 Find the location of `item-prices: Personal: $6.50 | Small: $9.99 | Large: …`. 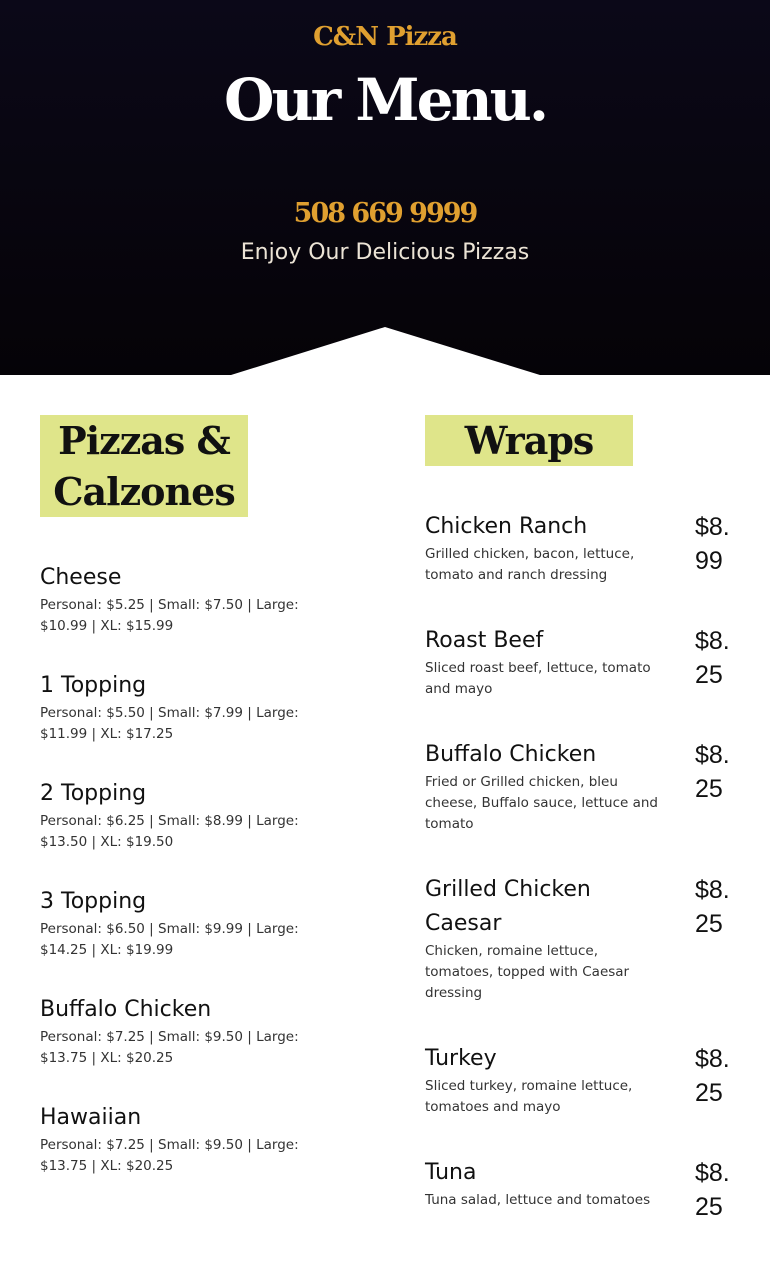

item-prices: Personal: $6.50 | Small: $9.99 | Large: … is located at coordinates (169, 939).